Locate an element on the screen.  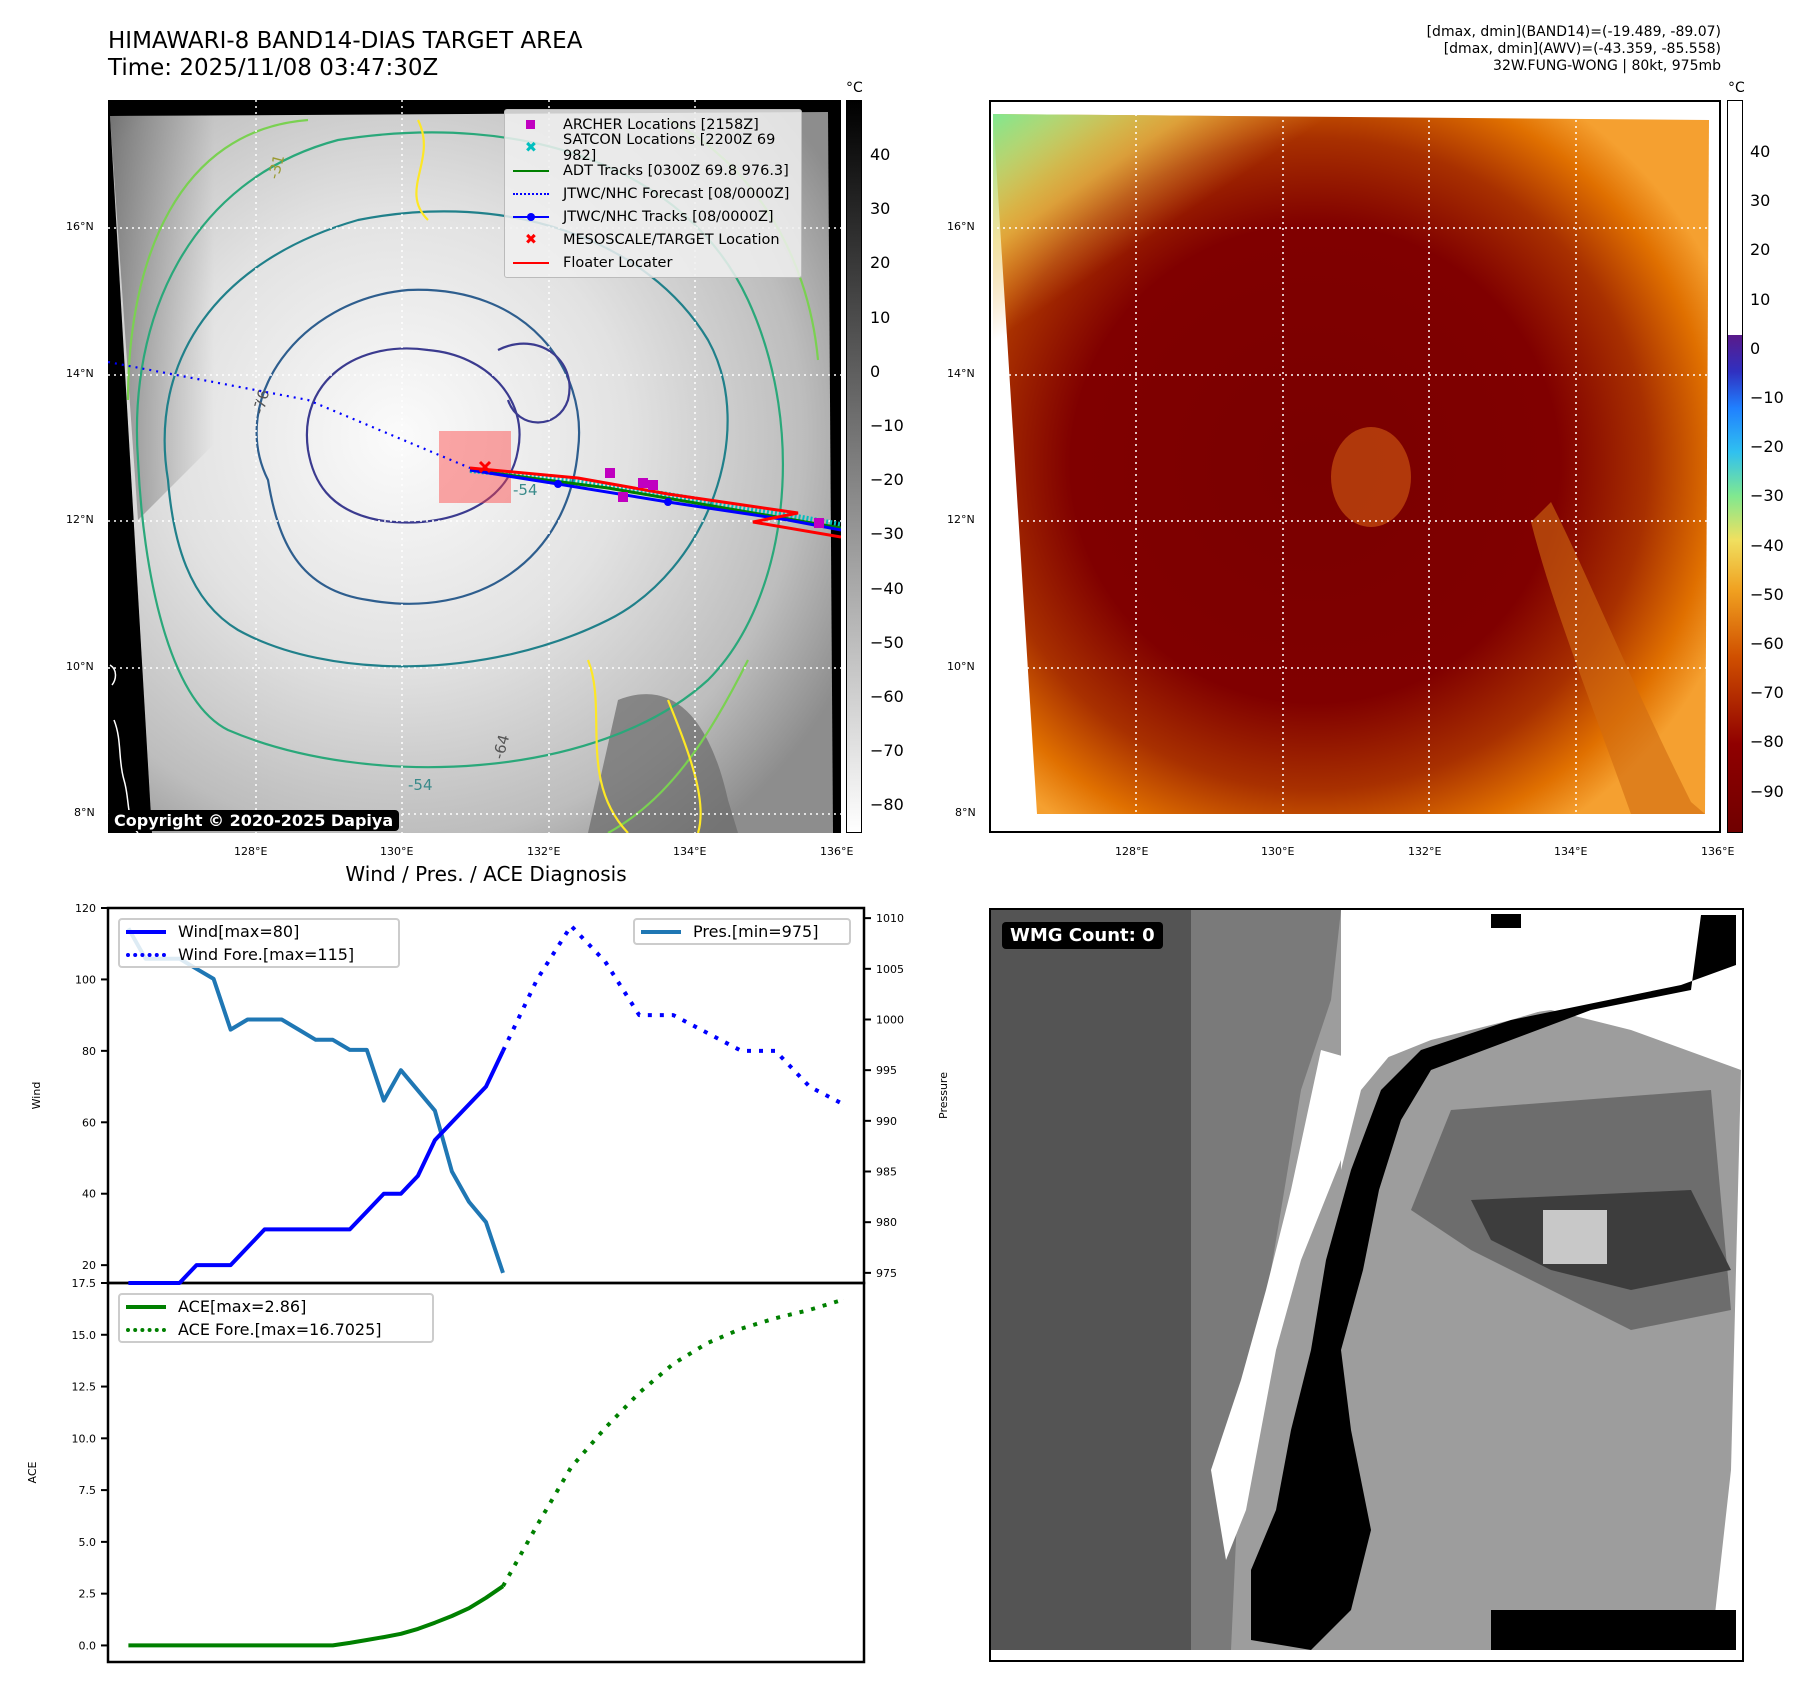
y-right-tick-label: 980 is located at coordinates (886, 1222).